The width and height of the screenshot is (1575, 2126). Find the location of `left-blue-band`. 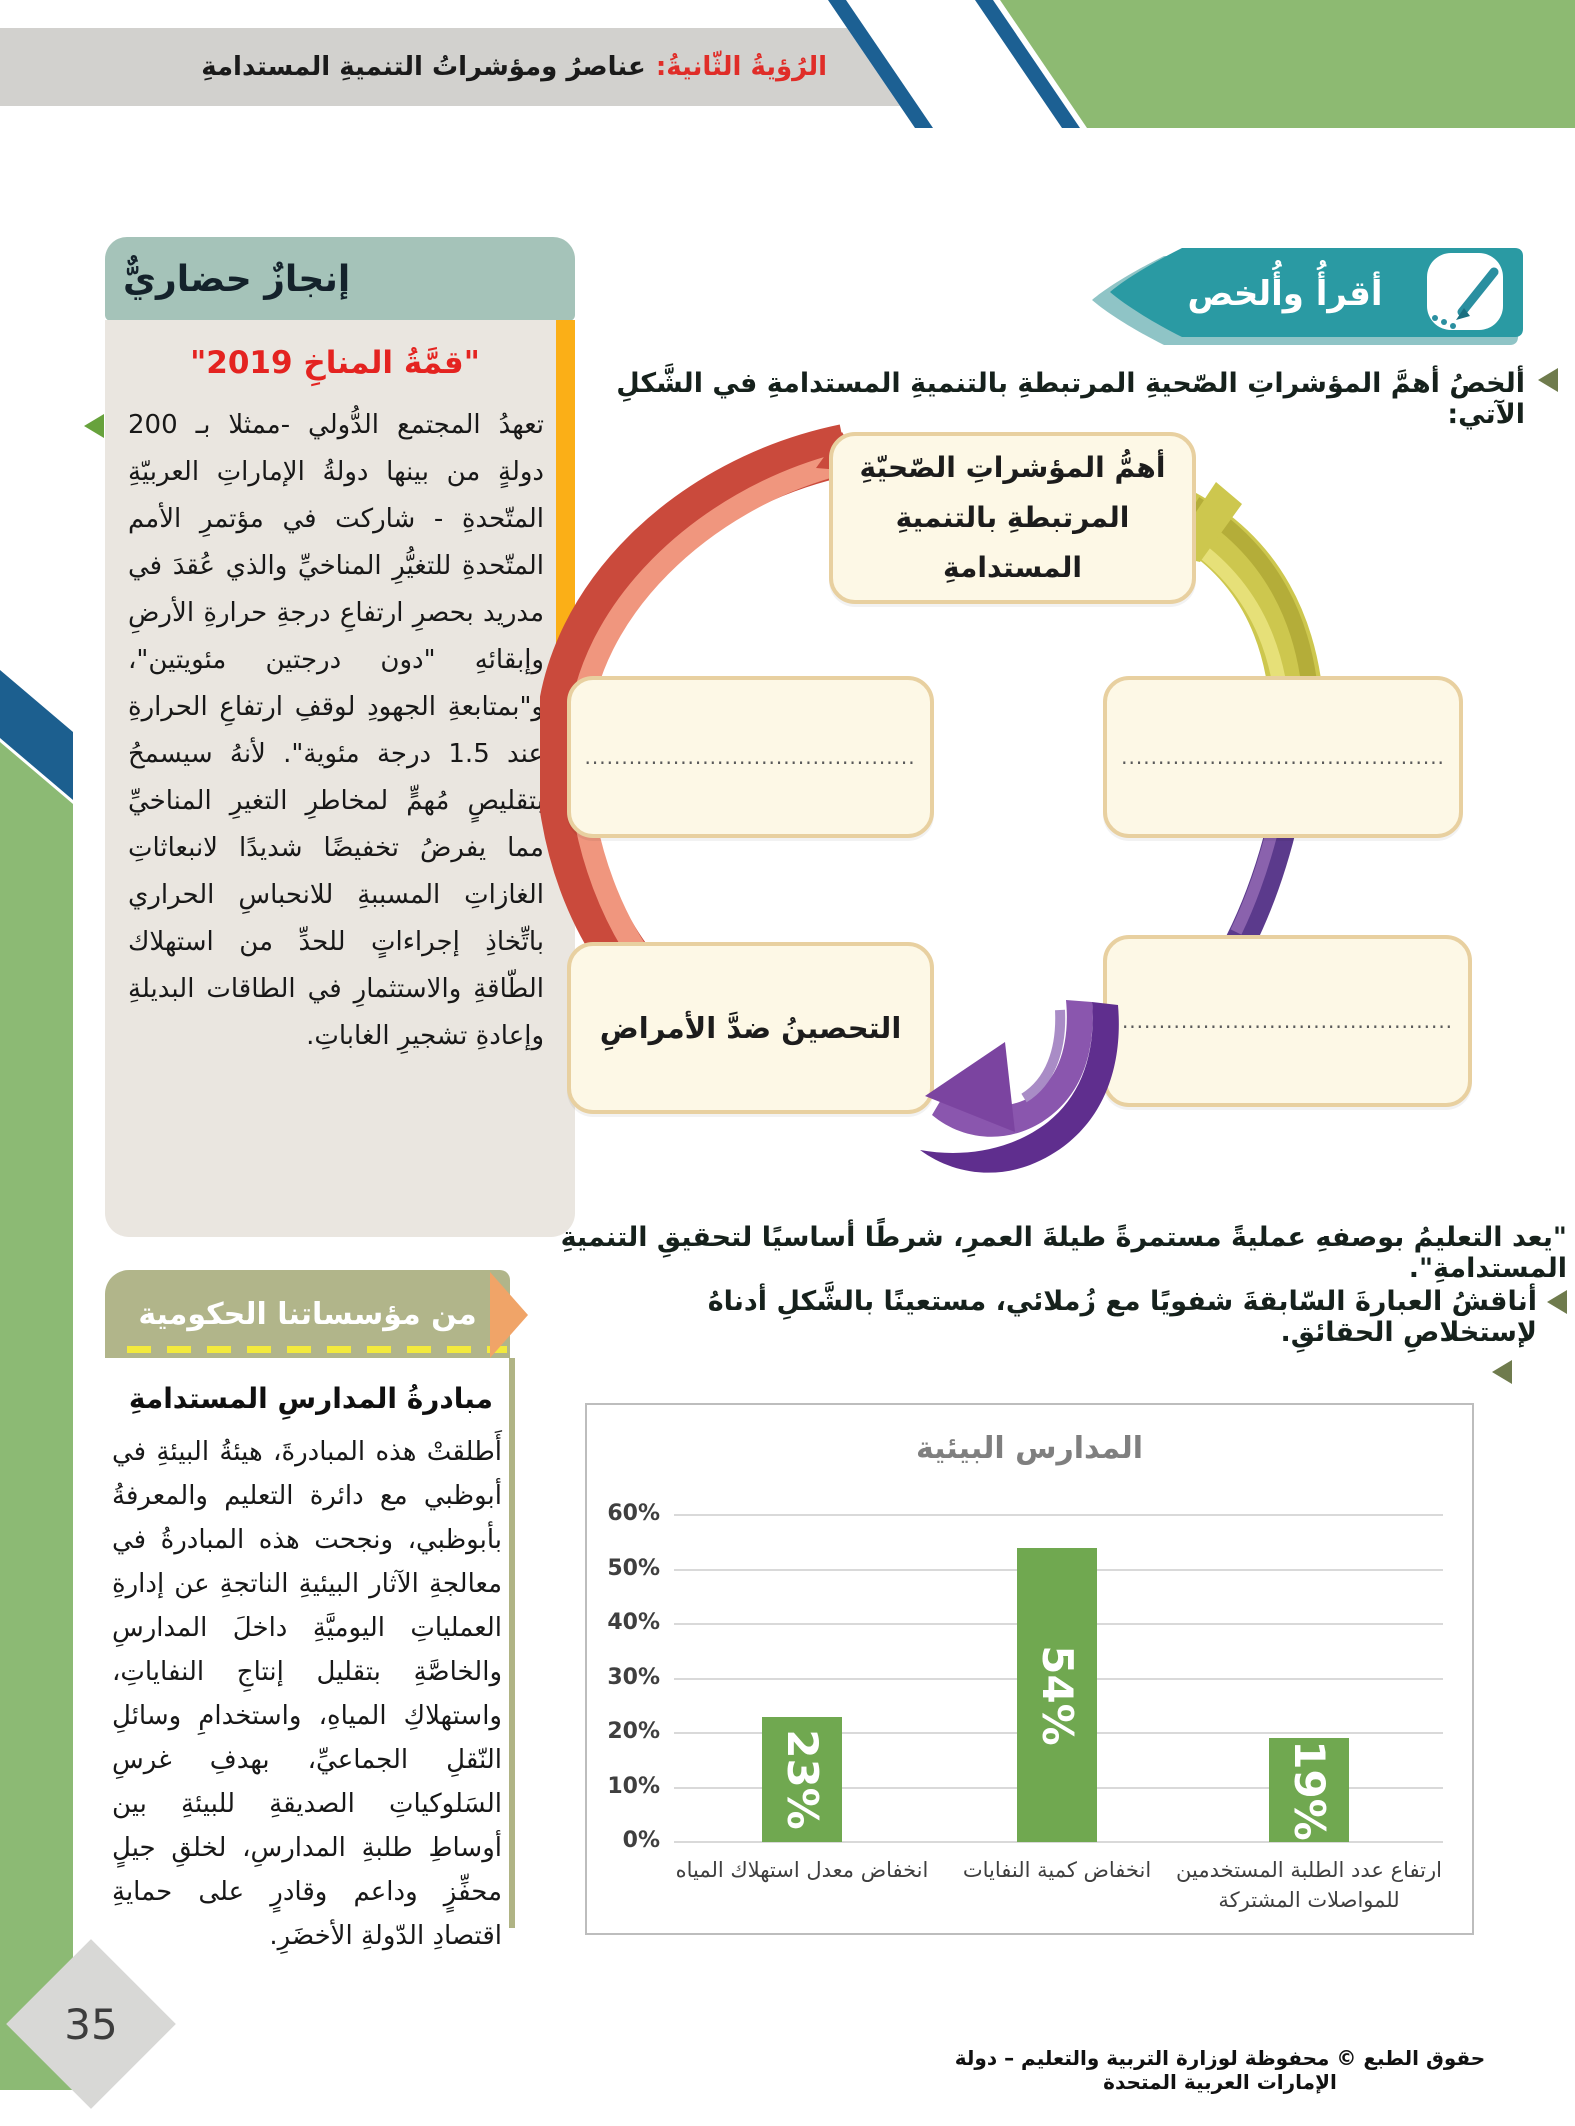

left-blue-band is located at coordinates (36, 735).